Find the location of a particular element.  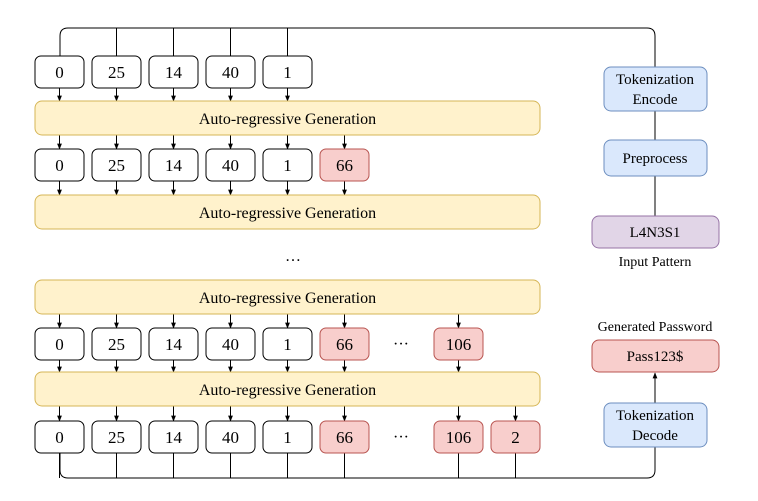

input-pattern-value: L4N3S1 is located at coordinates (655, 233).